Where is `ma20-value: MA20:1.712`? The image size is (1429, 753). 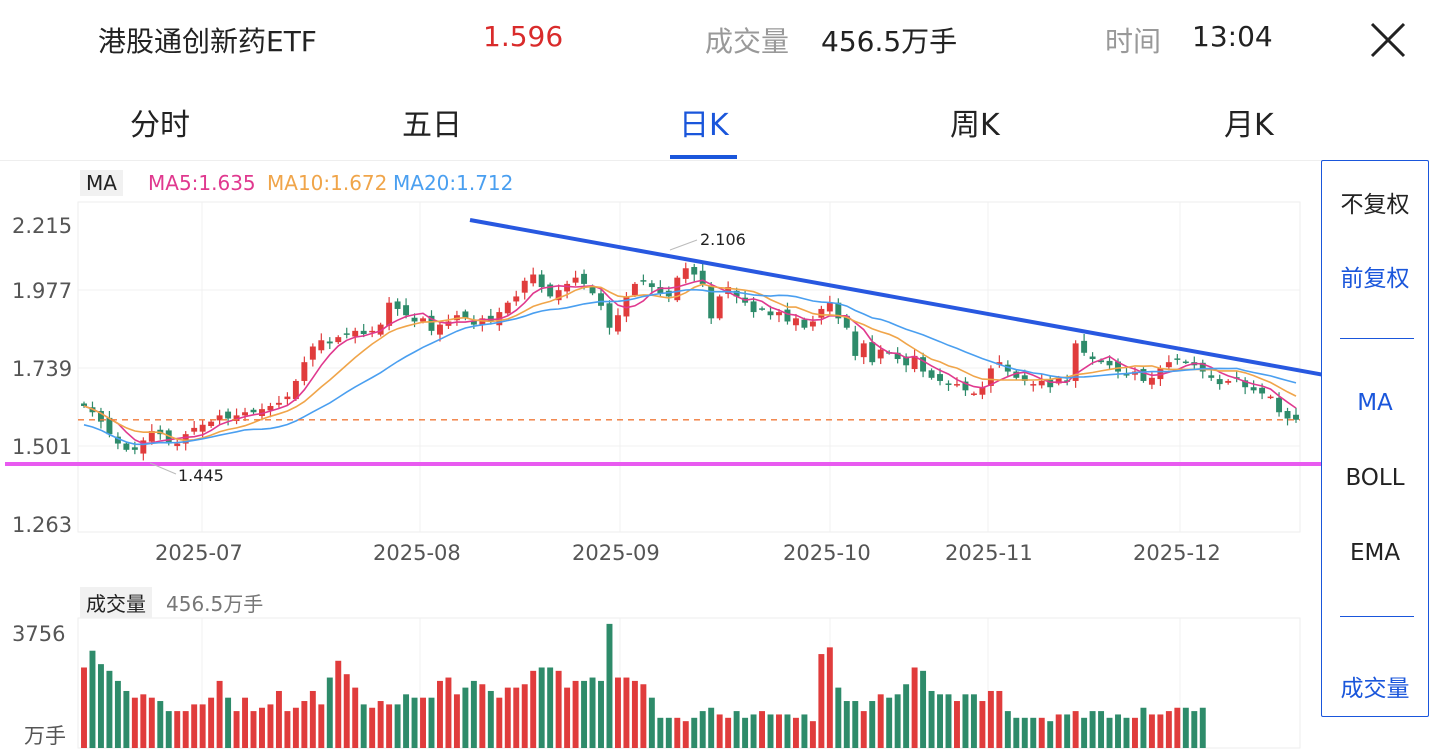
ma20-value: MA20:1.712 is located at coordinates (453, 183).